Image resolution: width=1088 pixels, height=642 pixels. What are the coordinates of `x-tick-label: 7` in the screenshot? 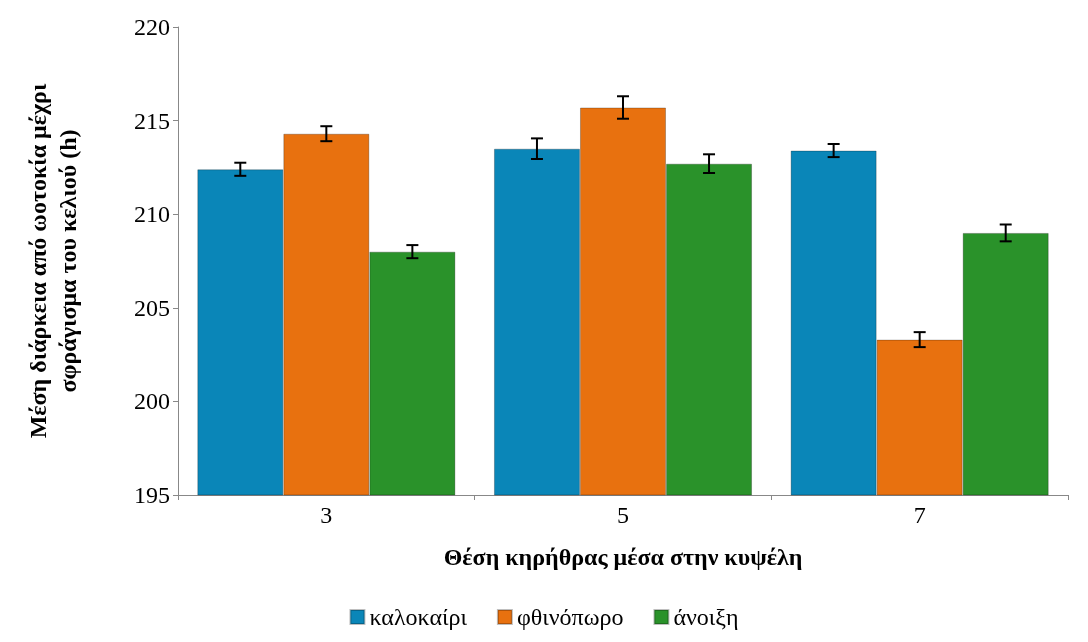 It's located at (919, 515).